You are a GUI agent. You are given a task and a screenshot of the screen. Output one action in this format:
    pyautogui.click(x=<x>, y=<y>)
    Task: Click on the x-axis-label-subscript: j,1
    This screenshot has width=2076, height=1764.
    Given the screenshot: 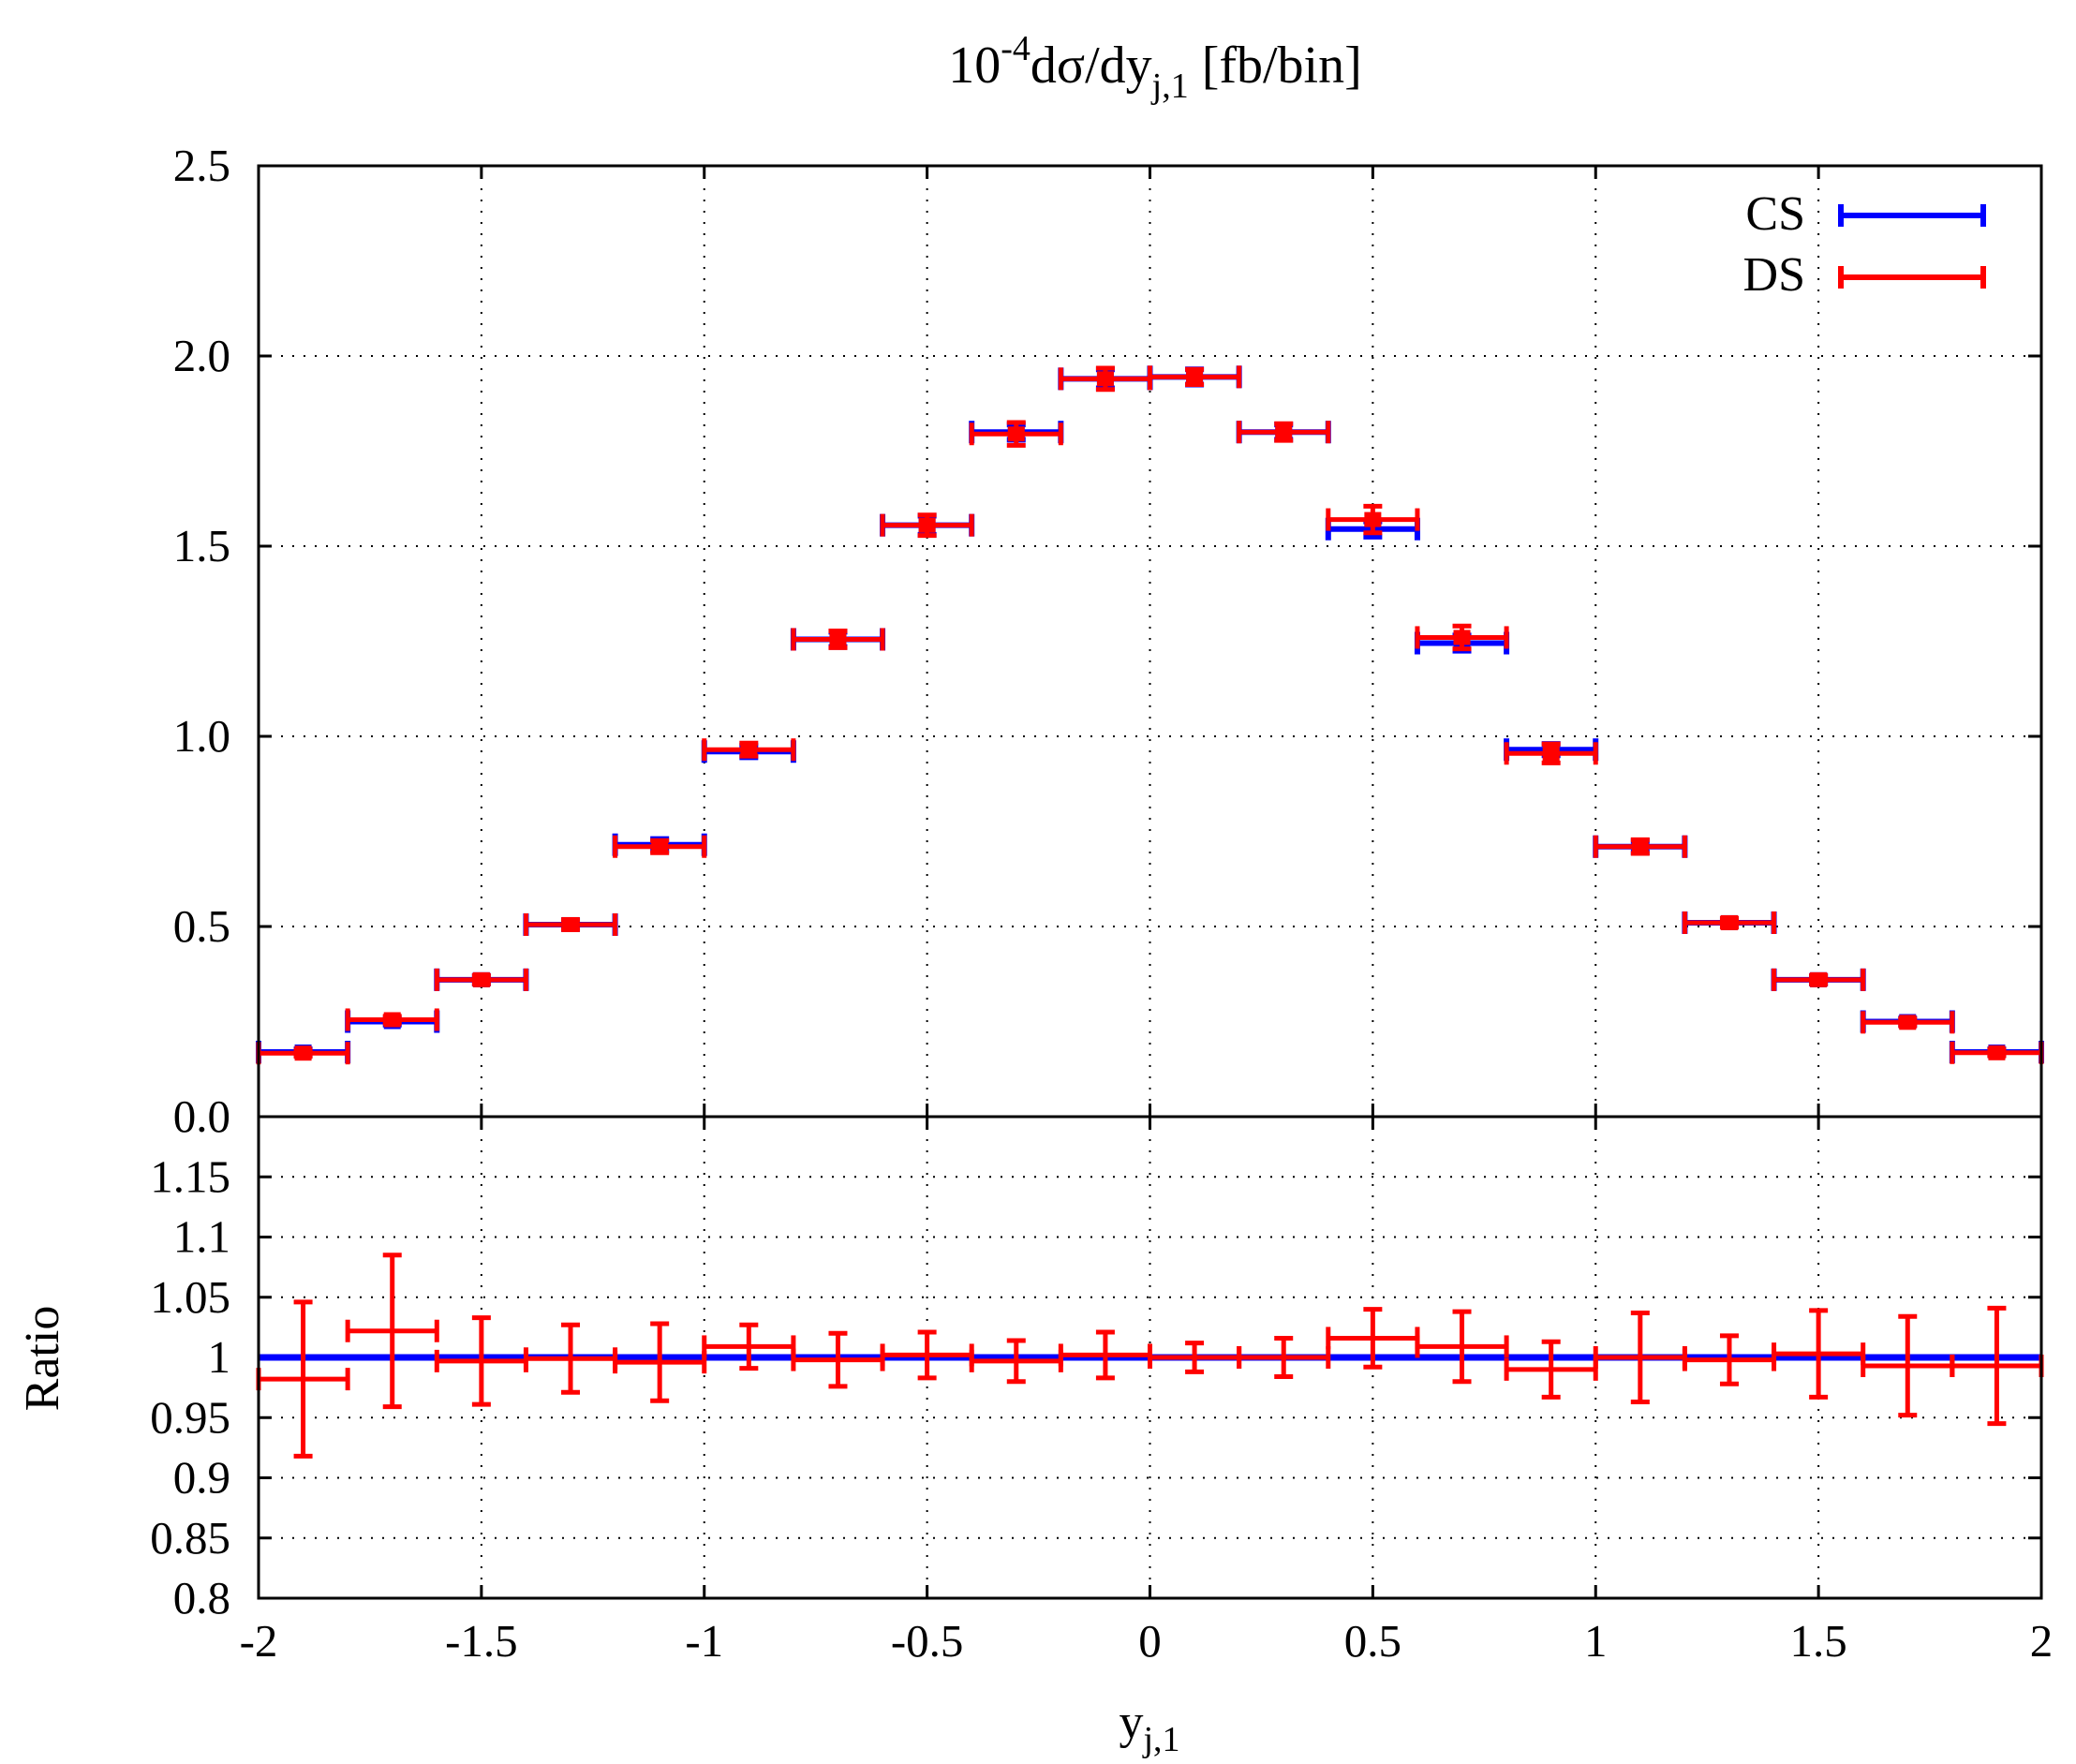 What is the action you would take?
    pyautogui.click(x=1160, y=1739)
    